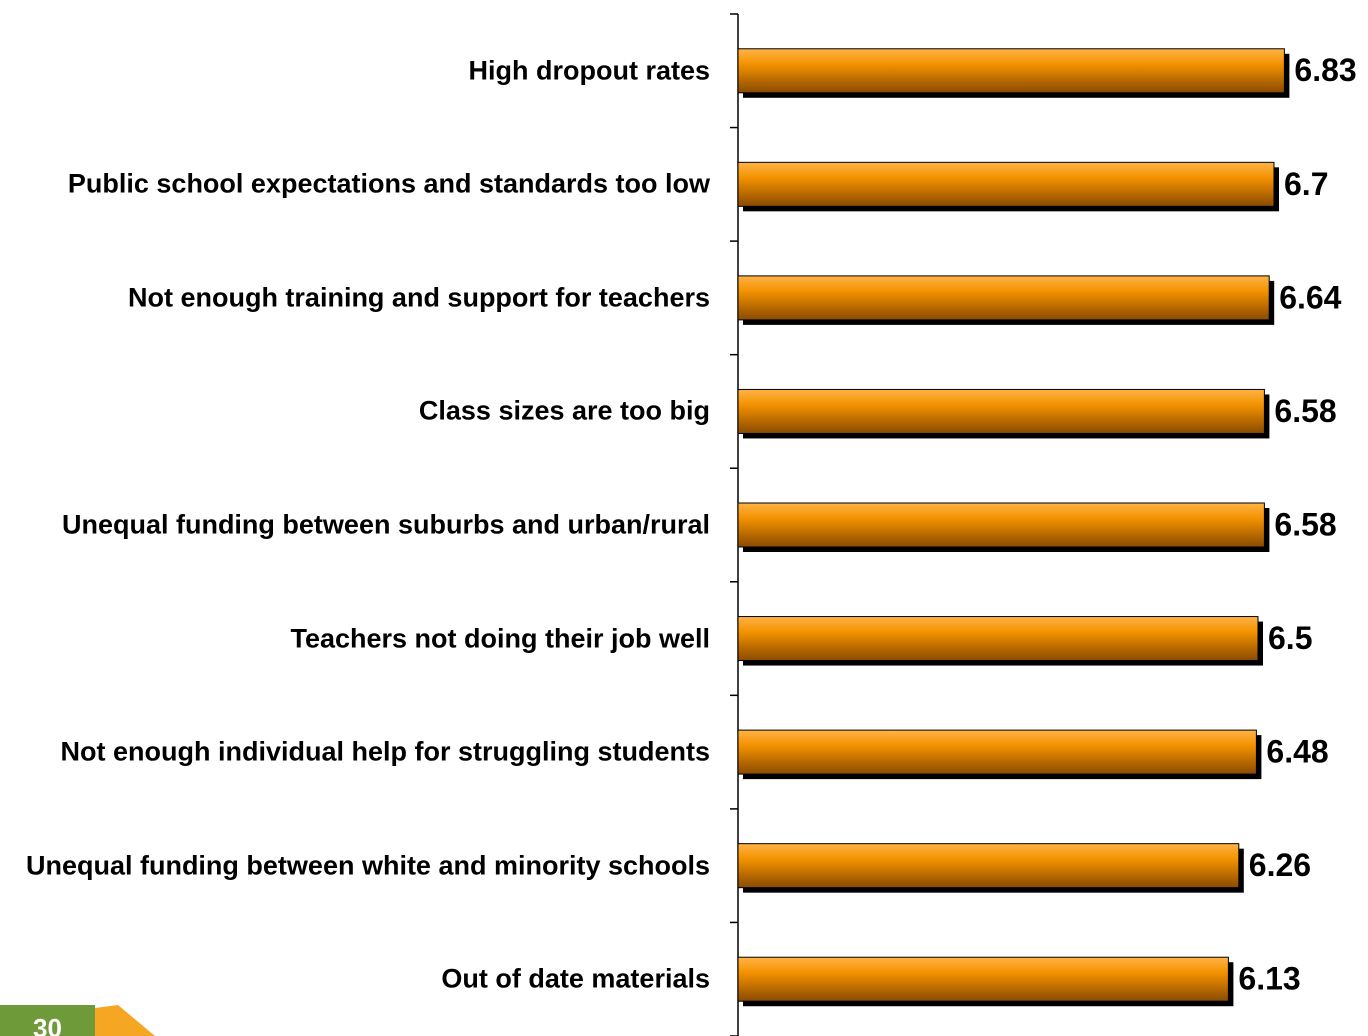 This screenshot has width=1368, height=1036. Describe the element at coordinates (1325, 70) in the screenshot. I see `value-label: 6.83` at that location.